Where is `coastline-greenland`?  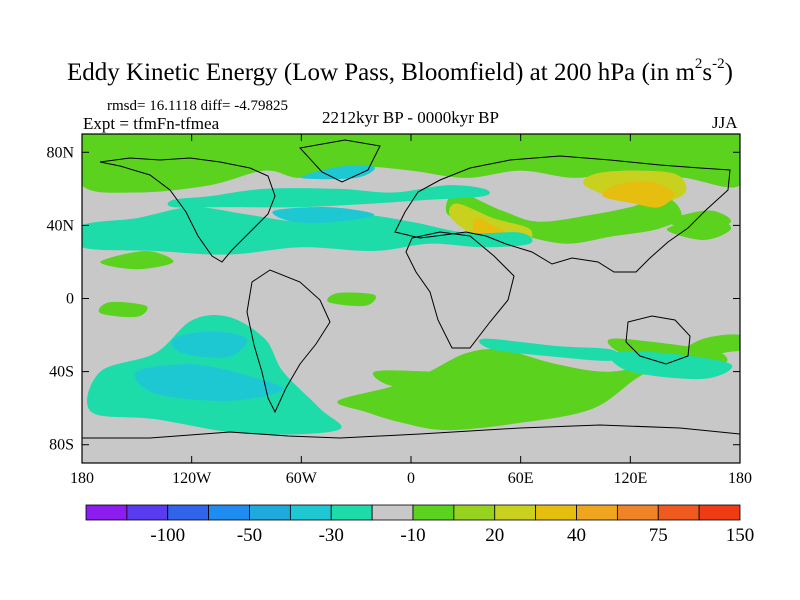
coastline-greenland is located at coordinates (340, 161).